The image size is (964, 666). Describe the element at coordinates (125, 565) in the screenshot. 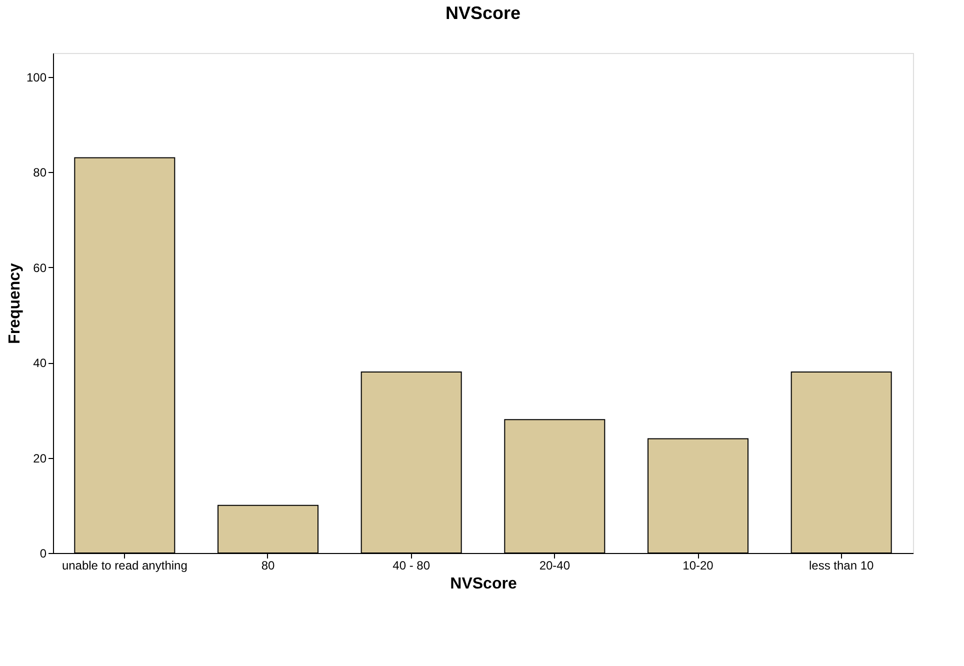

I see `x-tick-label: unable to read anything` at that location.